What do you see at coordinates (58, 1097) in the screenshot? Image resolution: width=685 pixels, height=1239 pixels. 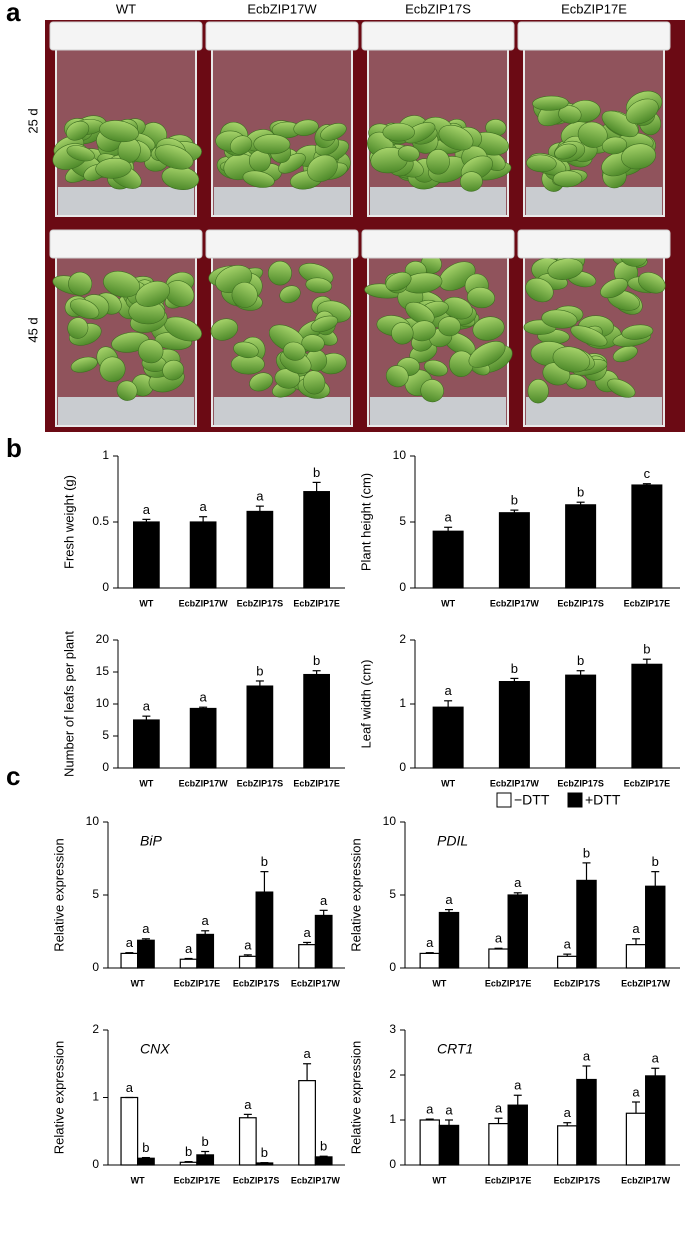 I see `y-axis-label: Relative expression` at bounding box center [58, 1097].